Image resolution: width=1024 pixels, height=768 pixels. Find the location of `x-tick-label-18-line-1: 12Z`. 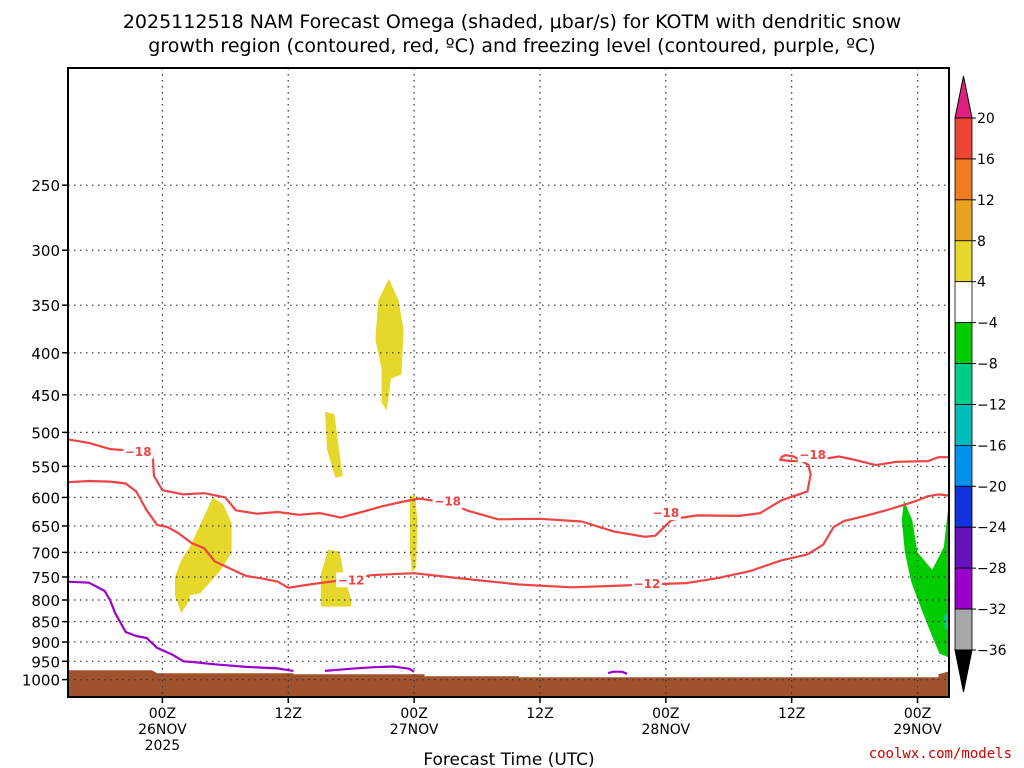

x-tick-label-18-line-1: 12Z is located at coordinates (288, 714).